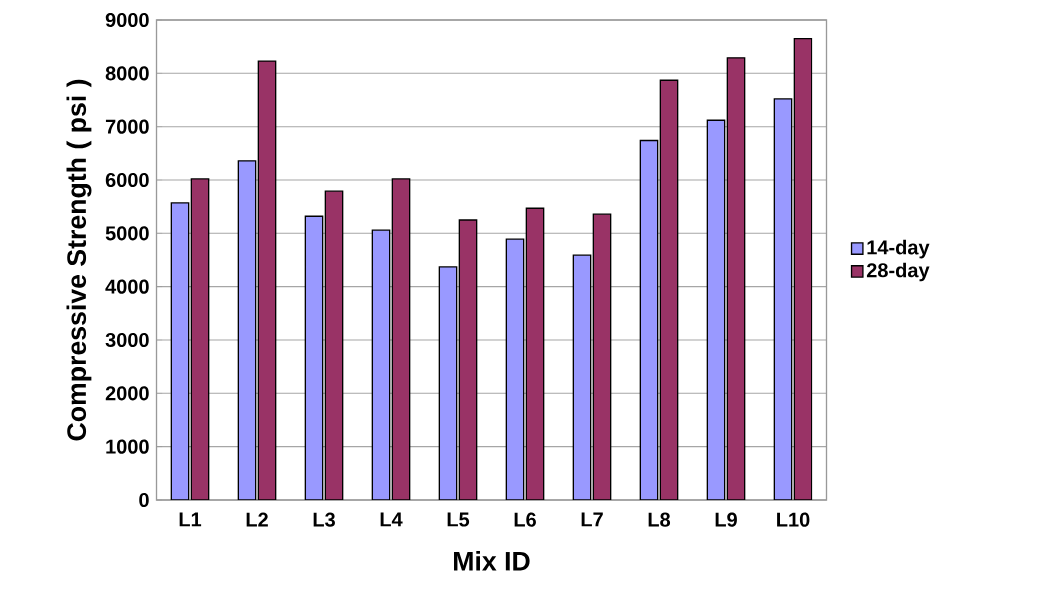 The image size is (1043, 607). I want to click on x-tick-label: L4, so click(391, 519).